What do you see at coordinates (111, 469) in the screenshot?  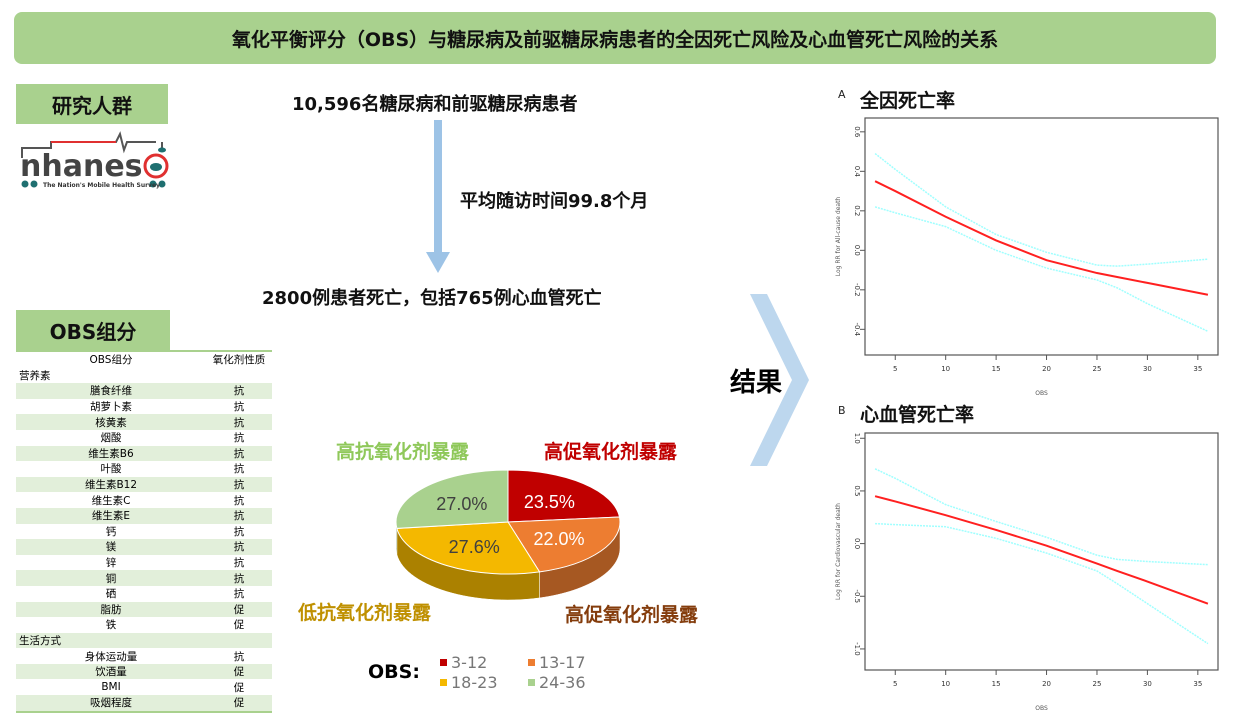 I see `component-name: 叶酸` at bounding box center [111, 469].